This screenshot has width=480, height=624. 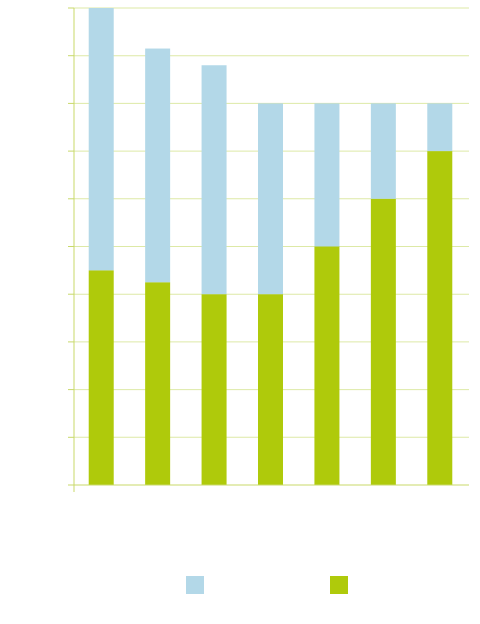 I want to click on legend, so click(x=267, y=585).